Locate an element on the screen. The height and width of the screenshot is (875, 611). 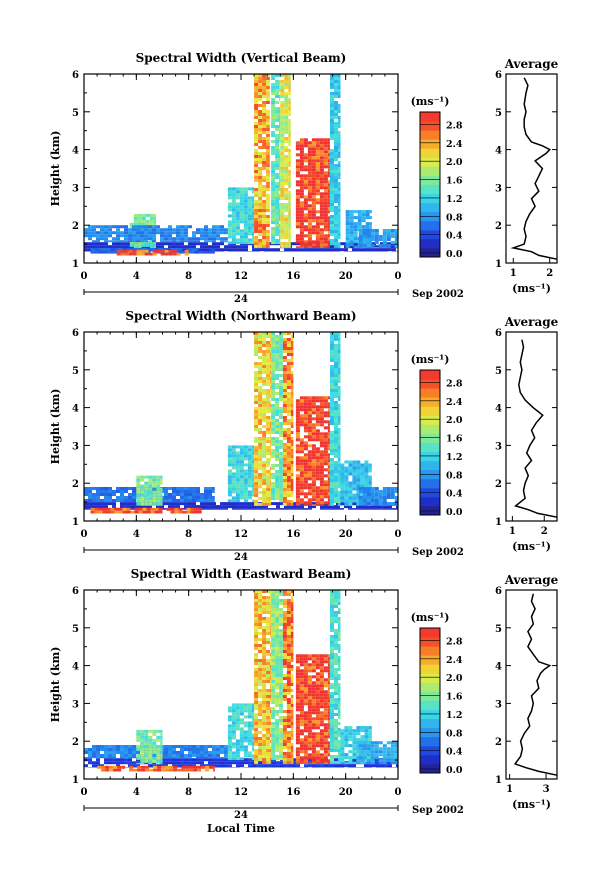
panel0-colorbar-segment is located at coordinates (430, 189).